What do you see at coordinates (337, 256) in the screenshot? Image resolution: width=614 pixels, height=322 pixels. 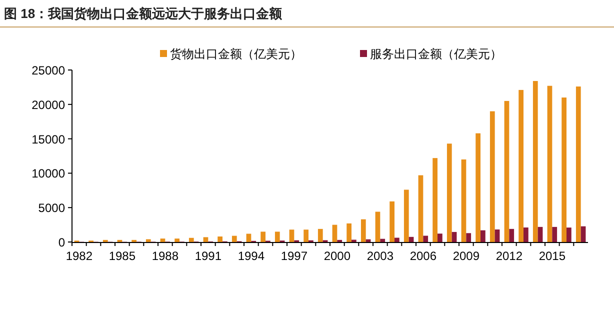 I see `x-tick-label: 2000` at bounding box center [337, 256].